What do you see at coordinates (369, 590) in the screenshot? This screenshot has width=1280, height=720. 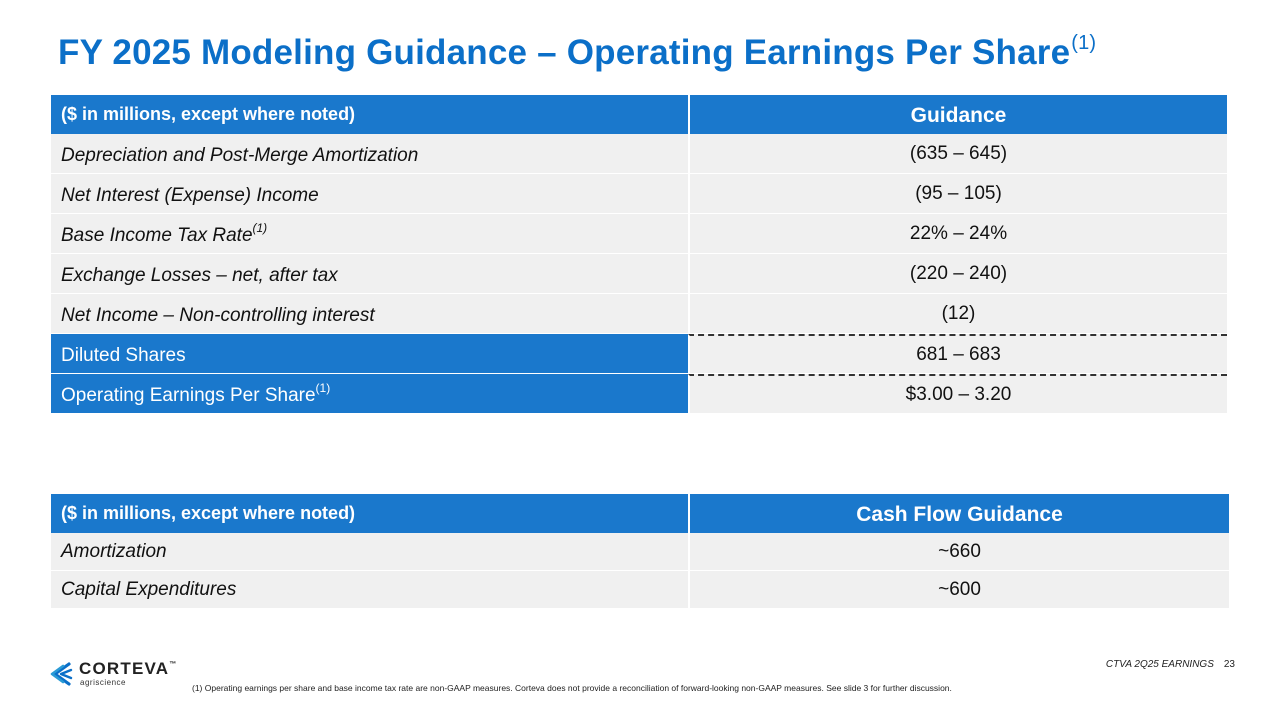 I see `row-label: Capital Expenditures` at bounding box center [369, 590].